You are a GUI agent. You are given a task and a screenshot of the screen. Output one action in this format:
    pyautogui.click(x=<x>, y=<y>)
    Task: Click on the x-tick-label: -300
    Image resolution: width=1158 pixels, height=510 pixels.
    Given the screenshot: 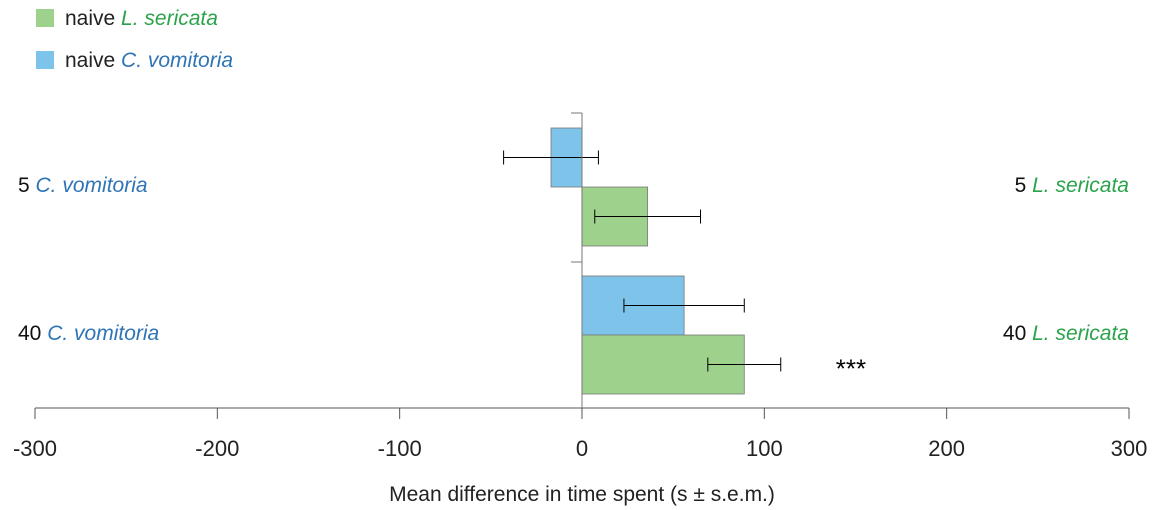 What is the action you would take?
    pyautogui.click(x=35, y=448)
    